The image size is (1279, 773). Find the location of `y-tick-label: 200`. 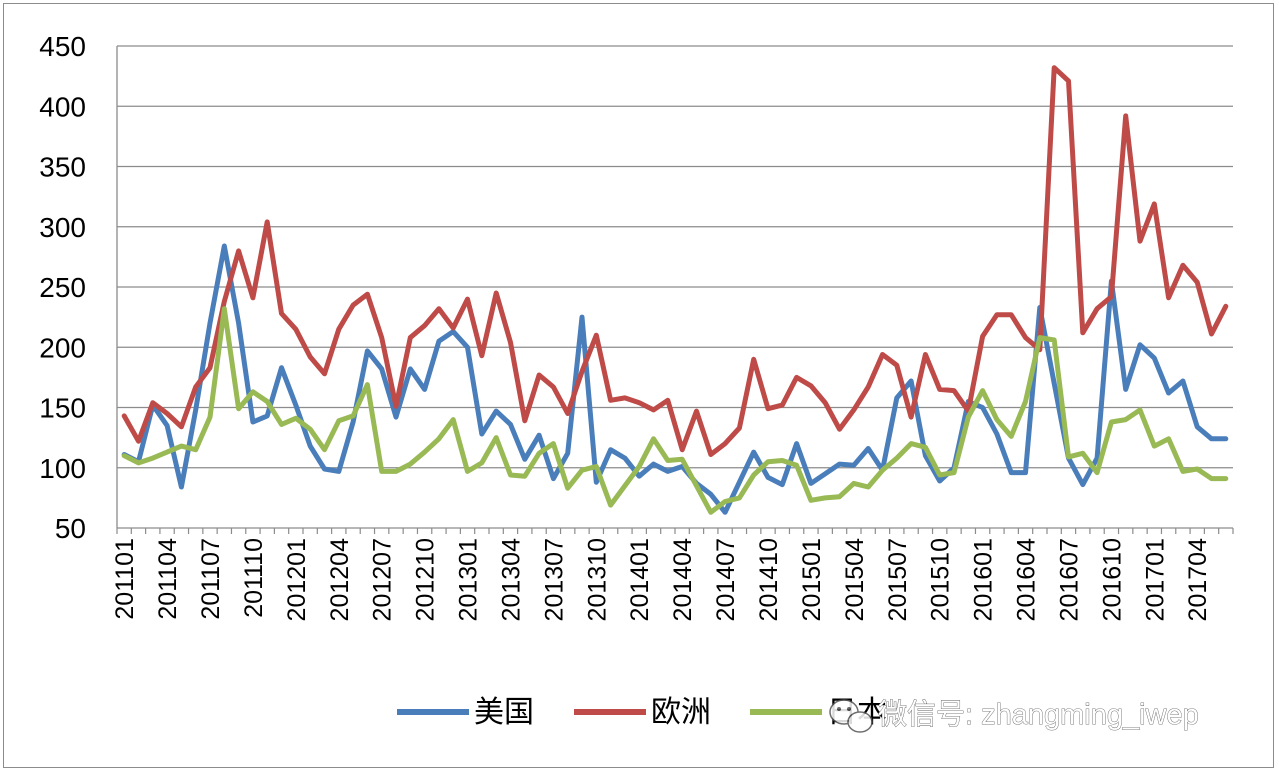

y-tick-label: 200 is located at coordinates (62, 347).